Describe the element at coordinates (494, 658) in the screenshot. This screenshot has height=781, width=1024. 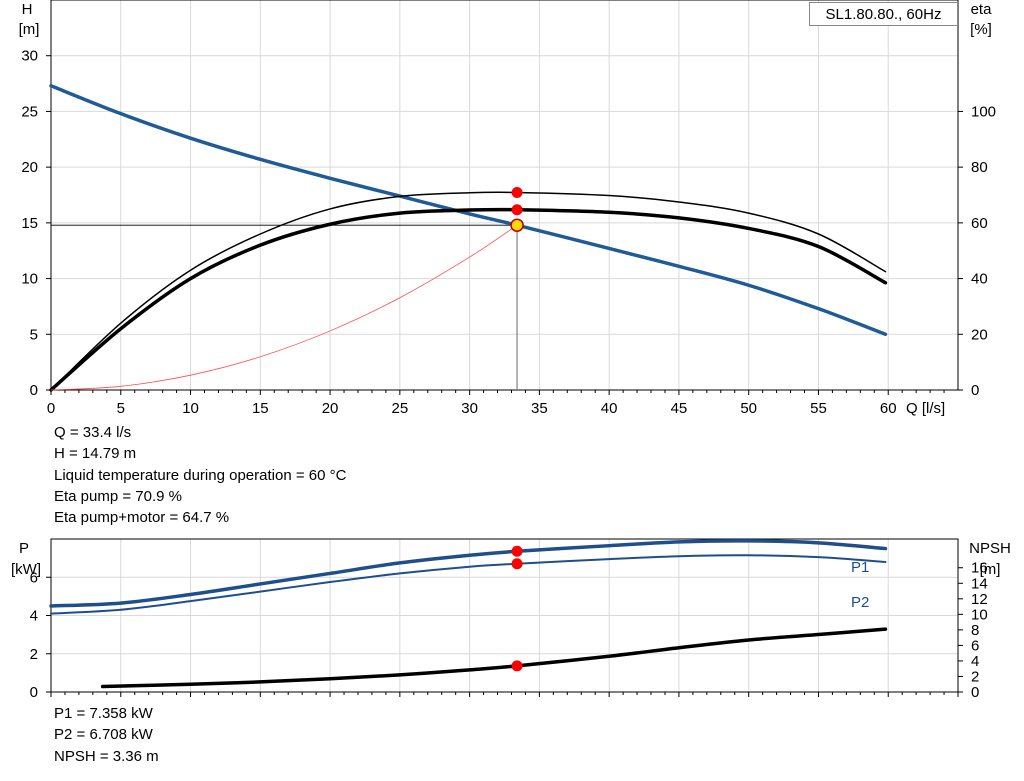
I see `npsh-curve` at that location.